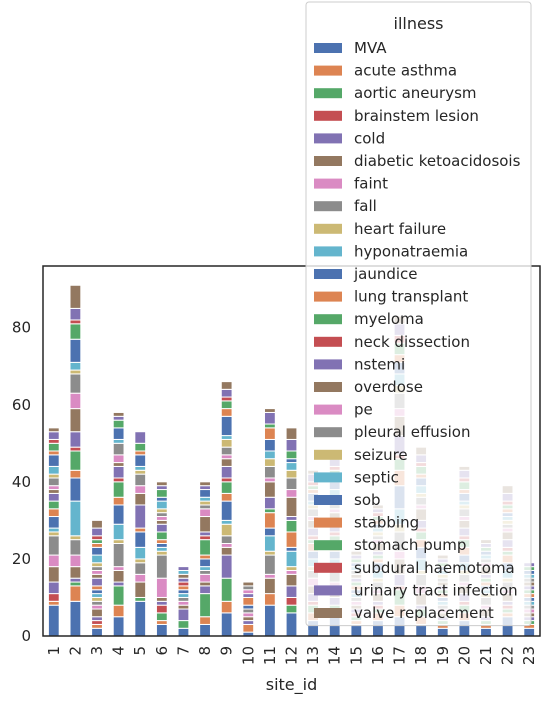 The image size is (548, 702). Describe the element at coordinates (381, 455) in the screenshot. I see `legend-entry-label: seizure` at that location.